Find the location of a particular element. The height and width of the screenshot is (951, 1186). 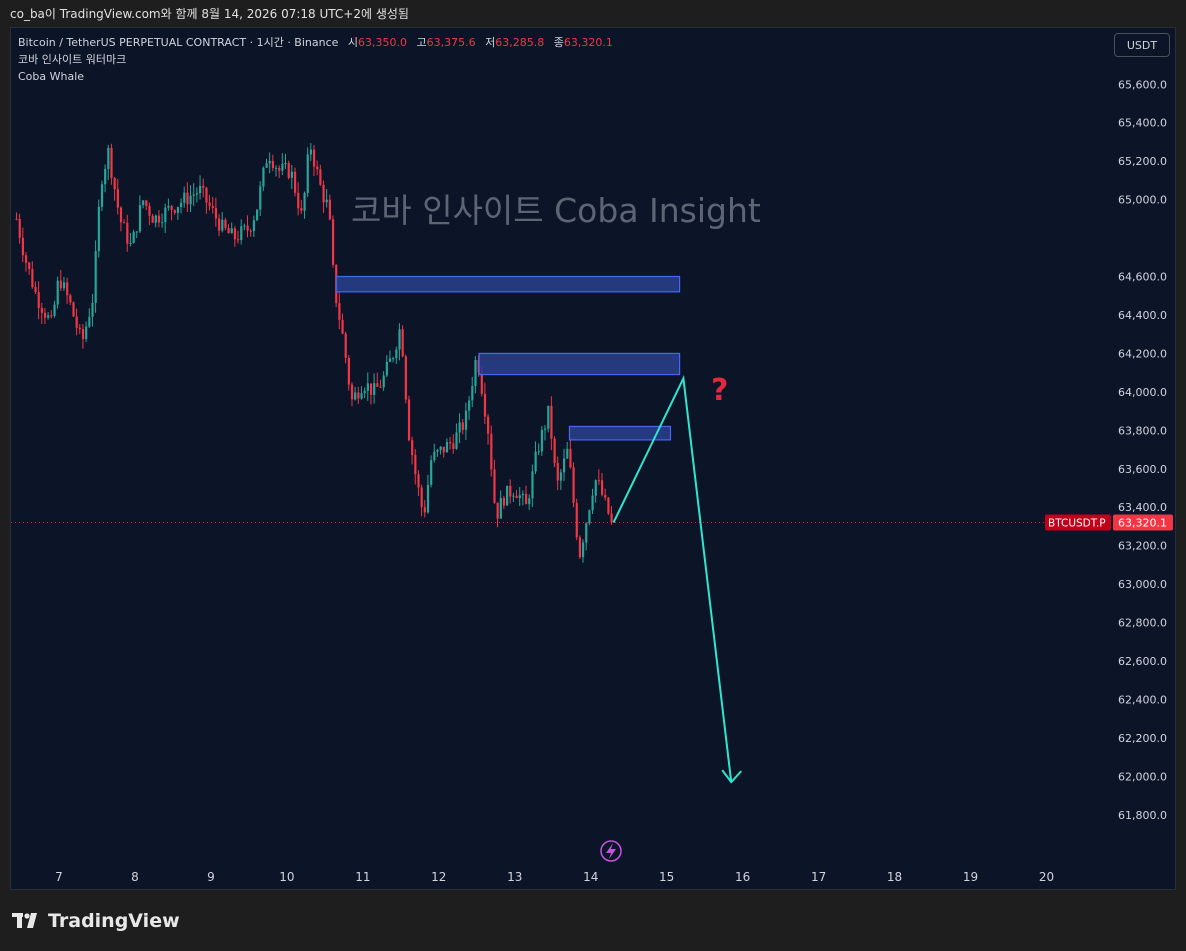

price-axis-label: 62,200.0 is located at coordinates (1142, 738).